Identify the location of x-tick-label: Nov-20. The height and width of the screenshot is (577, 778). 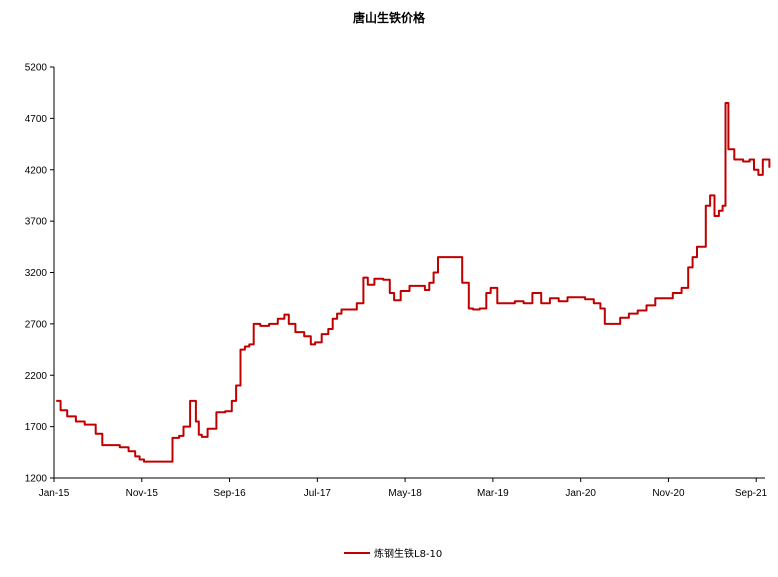
(668, 493).